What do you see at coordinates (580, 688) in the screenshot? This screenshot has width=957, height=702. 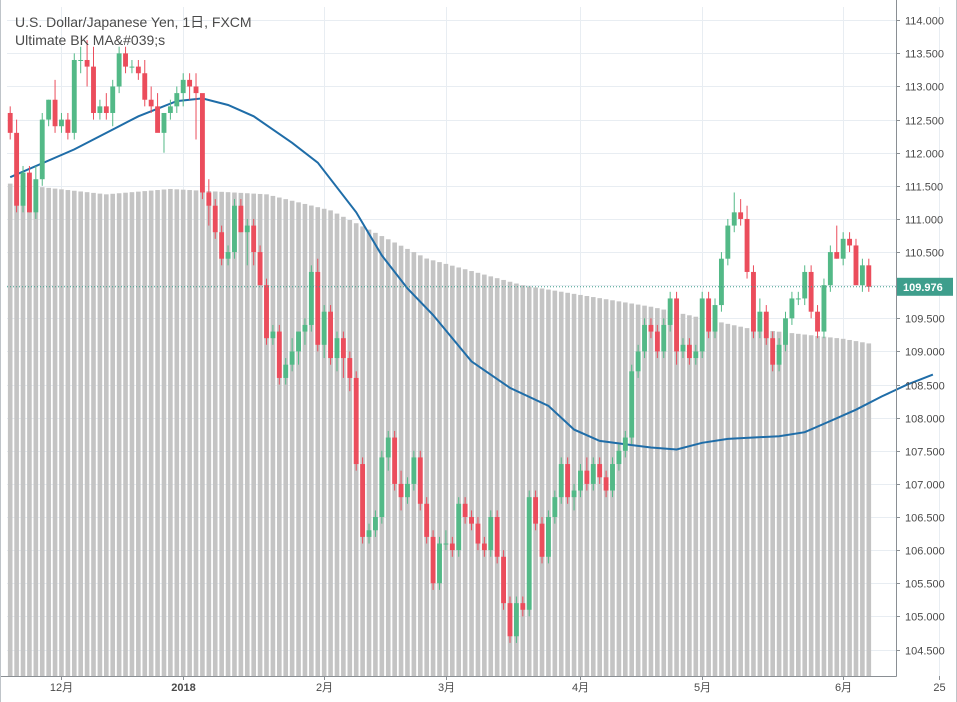 I see `x-tick-label: 4月` at bounding box center [580, 688].